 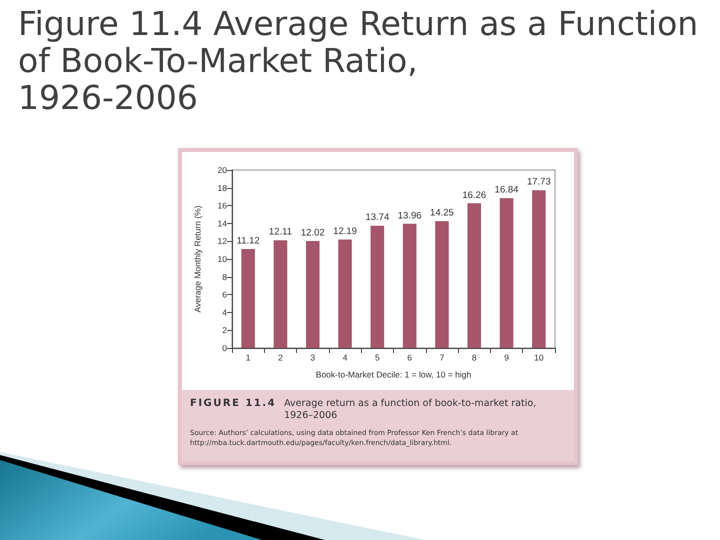 I want to click on y-axis-title: Average Monthly Return (%), so click(x=197, y=259).